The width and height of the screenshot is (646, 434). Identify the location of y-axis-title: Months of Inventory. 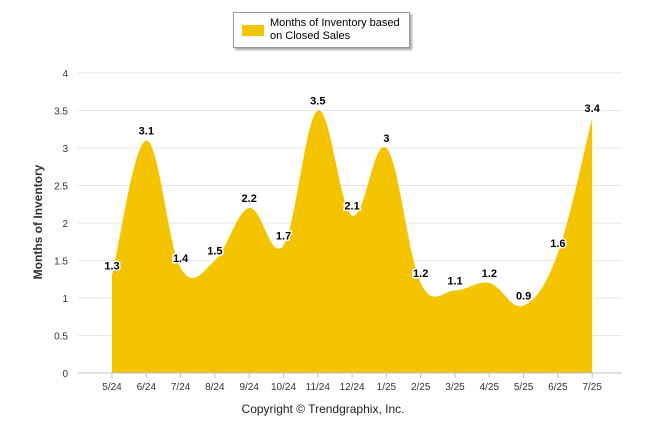
(38, 222).